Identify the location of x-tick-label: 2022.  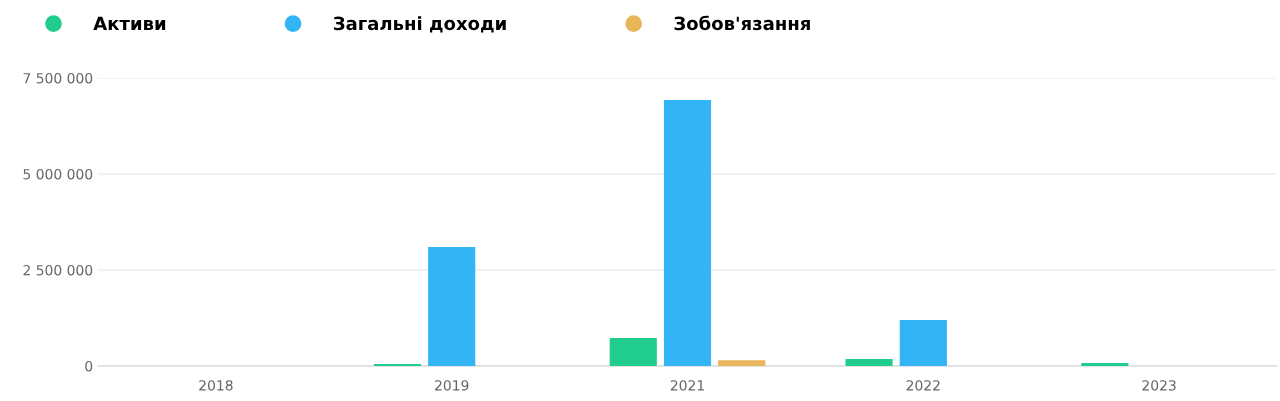
(923, 385).